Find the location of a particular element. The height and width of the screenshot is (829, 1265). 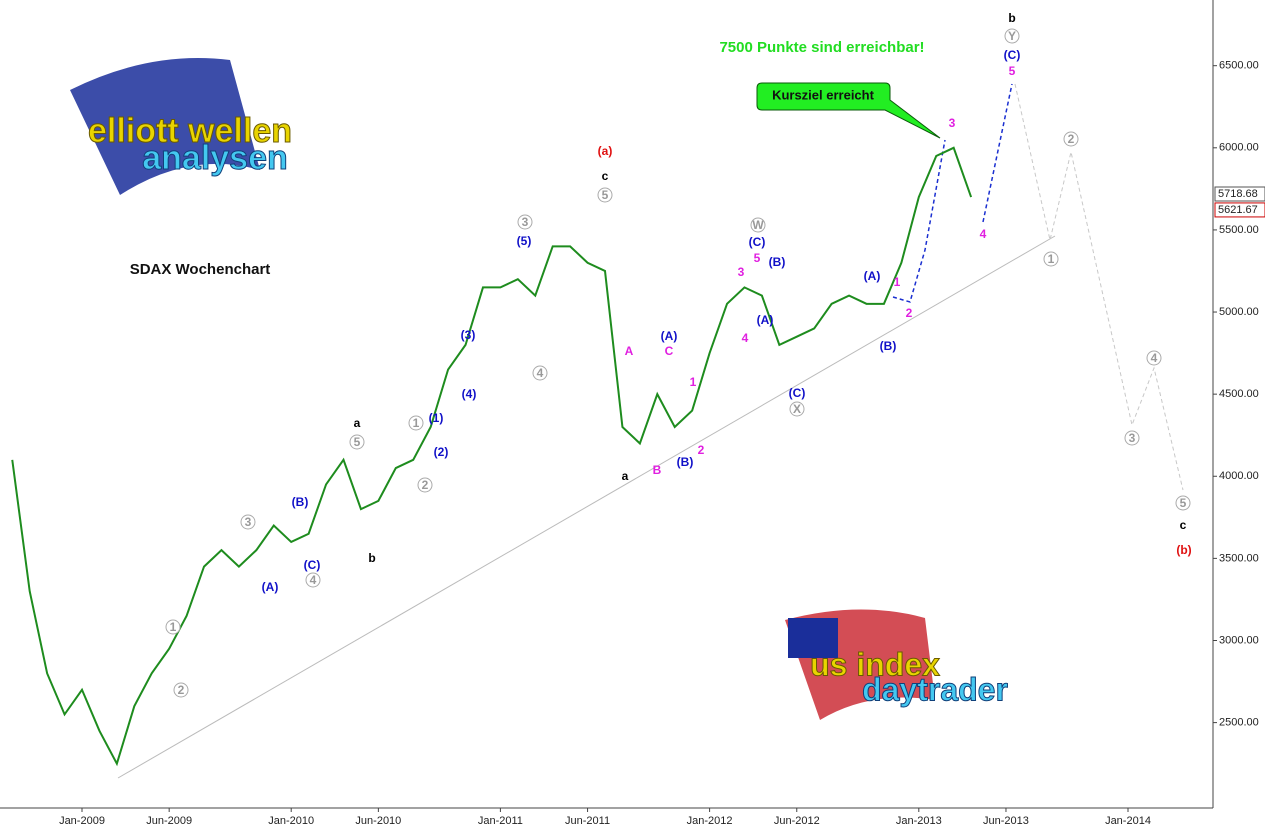

y-tick-label: 3000.00 is located at coordinates (1239, 640).